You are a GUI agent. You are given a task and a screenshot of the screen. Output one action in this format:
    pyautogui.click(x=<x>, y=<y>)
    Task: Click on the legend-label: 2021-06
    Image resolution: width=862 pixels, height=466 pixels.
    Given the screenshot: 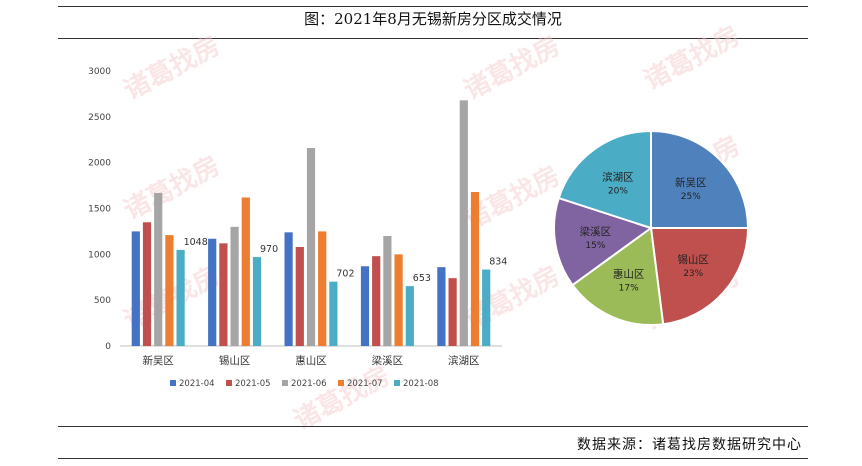 What is the action you would take?
    pyautogui.click(x=309, y=384)
    